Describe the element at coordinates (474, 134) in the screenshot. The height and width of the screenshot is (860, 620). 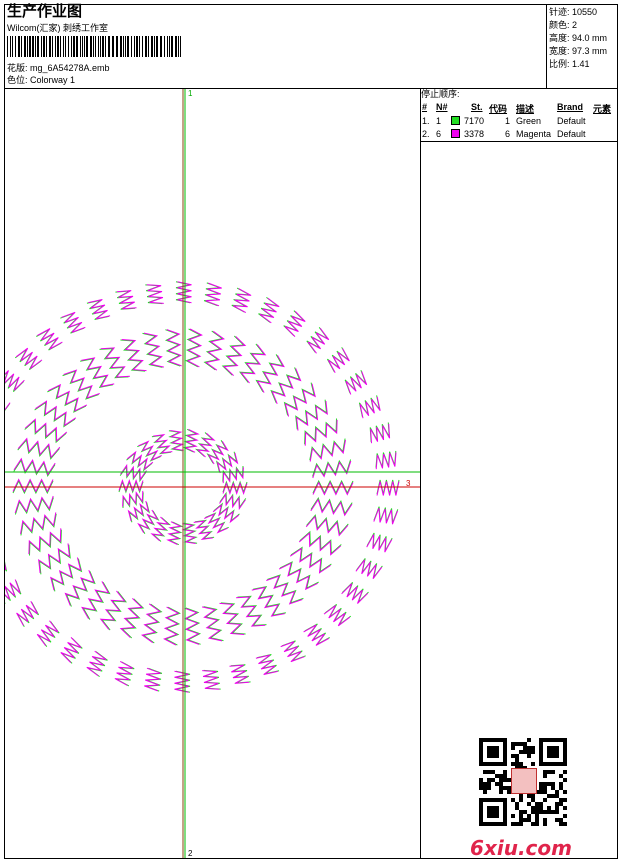
I see `row-stitches: 3378` at that location.